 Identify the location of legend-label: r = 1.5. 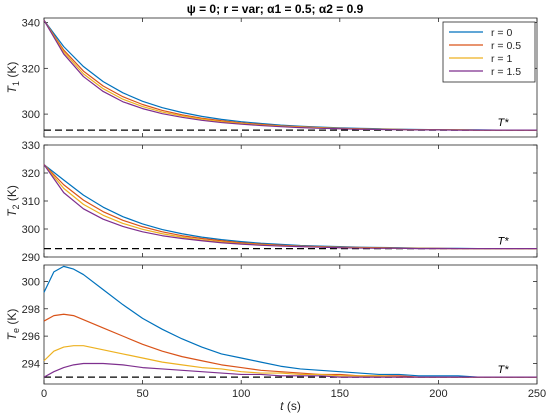
(506, 72).